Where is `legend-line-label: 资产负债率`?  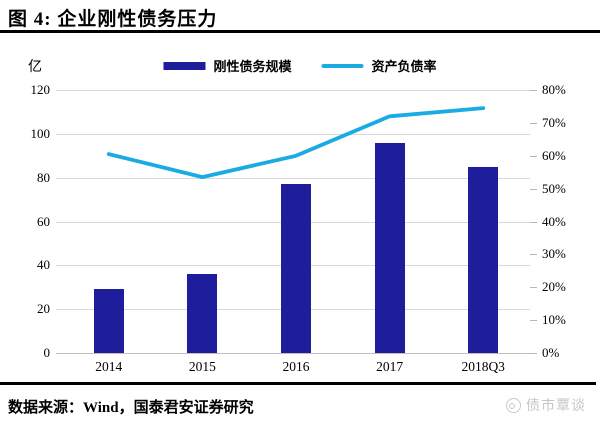
legend-line-label: 资产负债率 is located at coordinates (404, 66).